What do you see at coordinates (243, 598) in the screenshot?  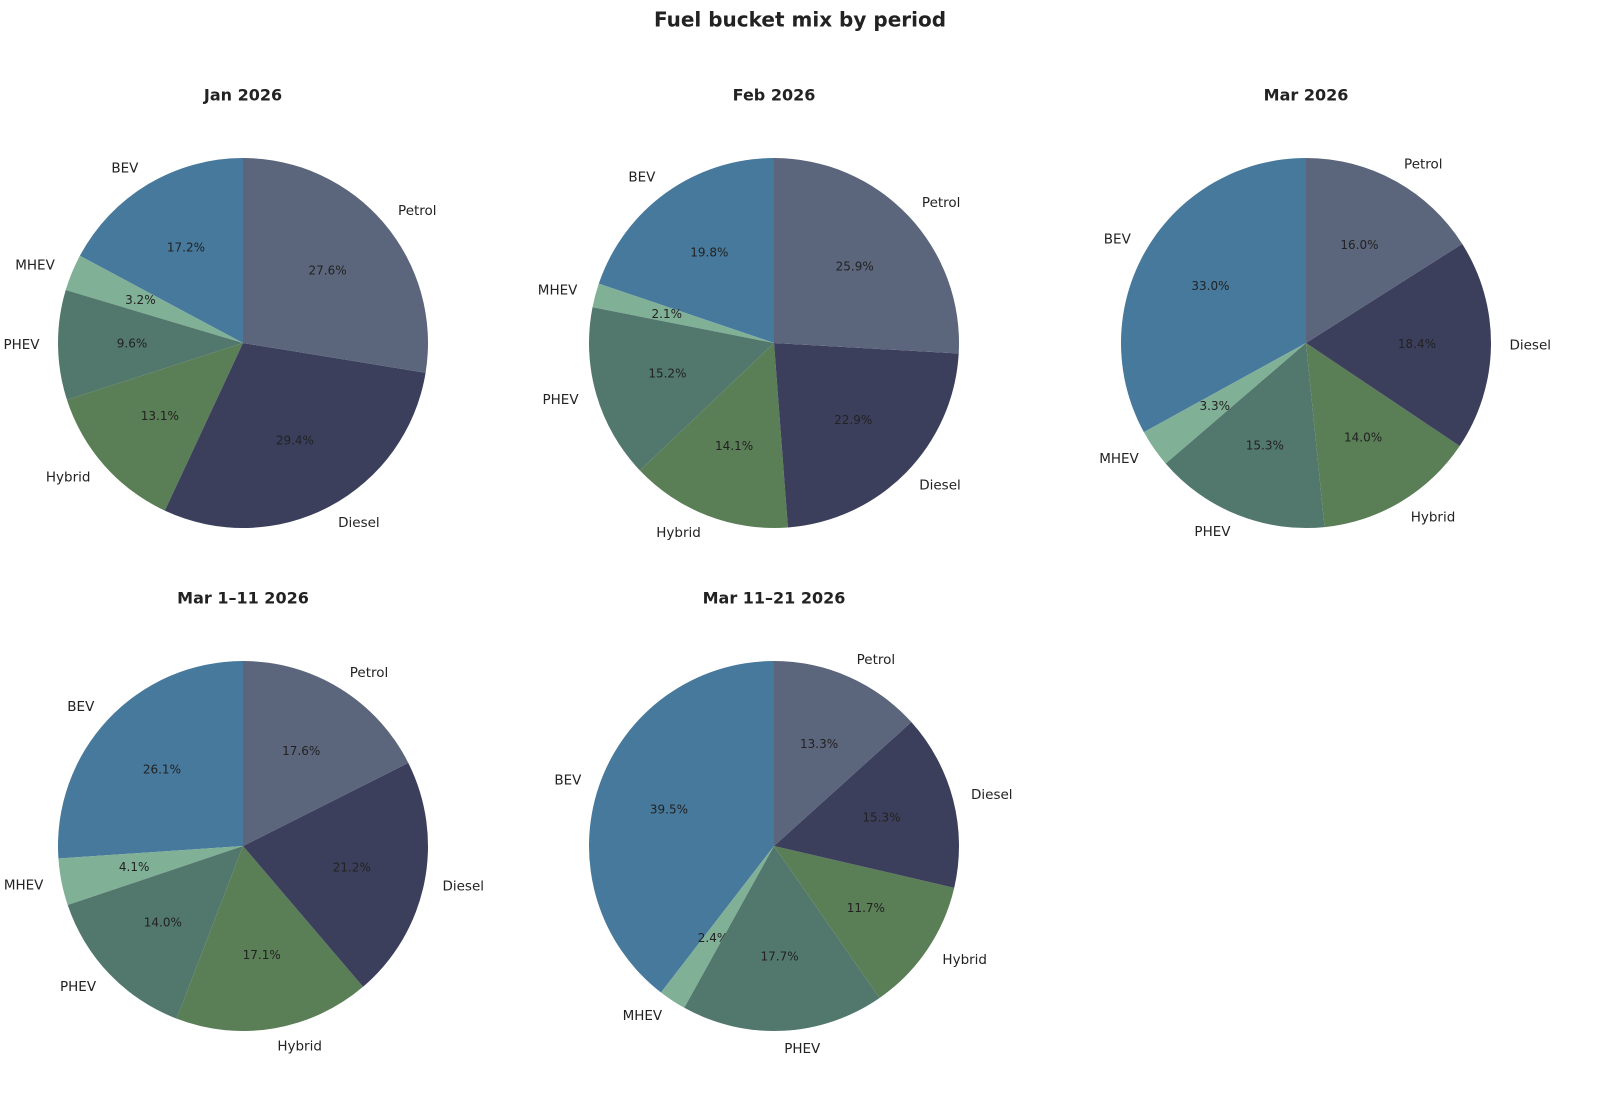 I see `pie-title: Mar 1–11 2026` at bounding box center [243, 598].